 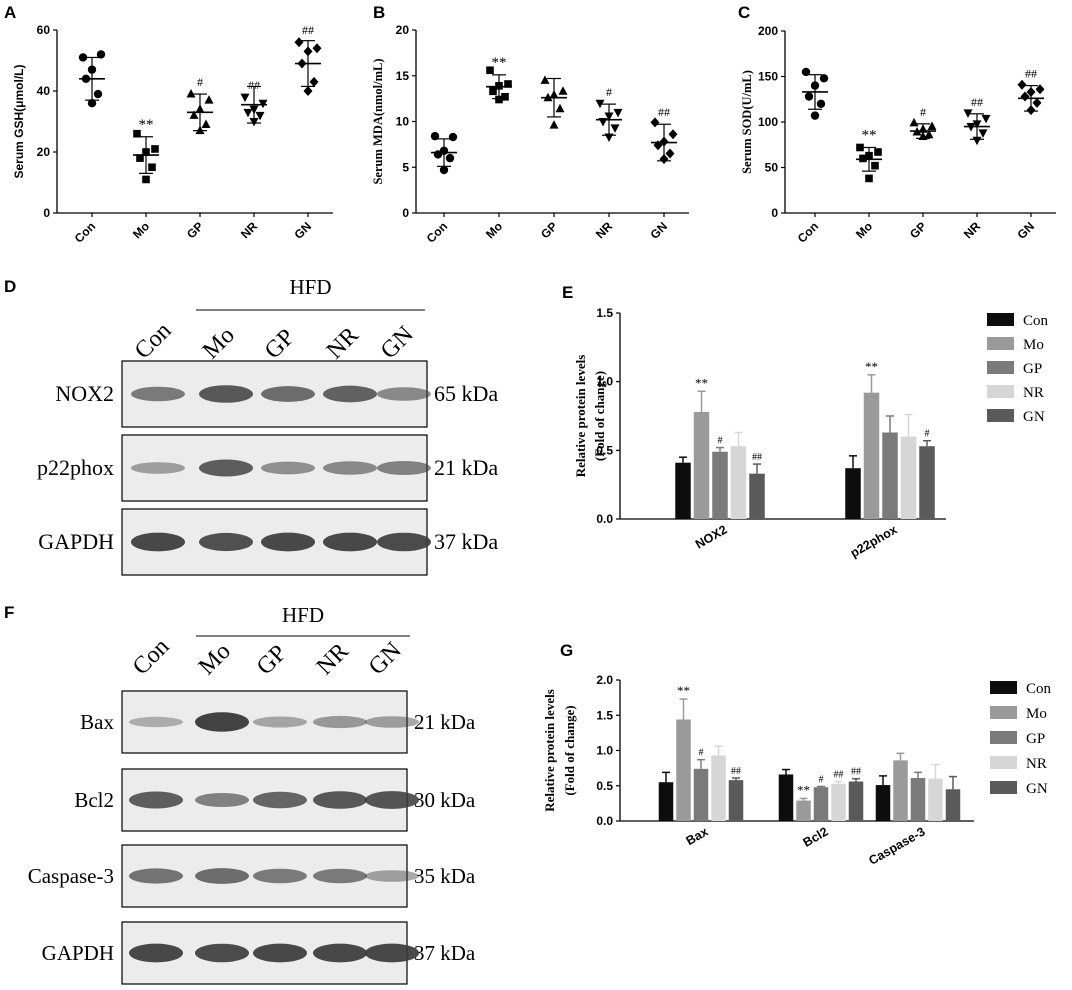 What do you see at coordinates (1036, 764) in the screenshot?
I see `legend-label: NR` at bounding box center [1036, 764].